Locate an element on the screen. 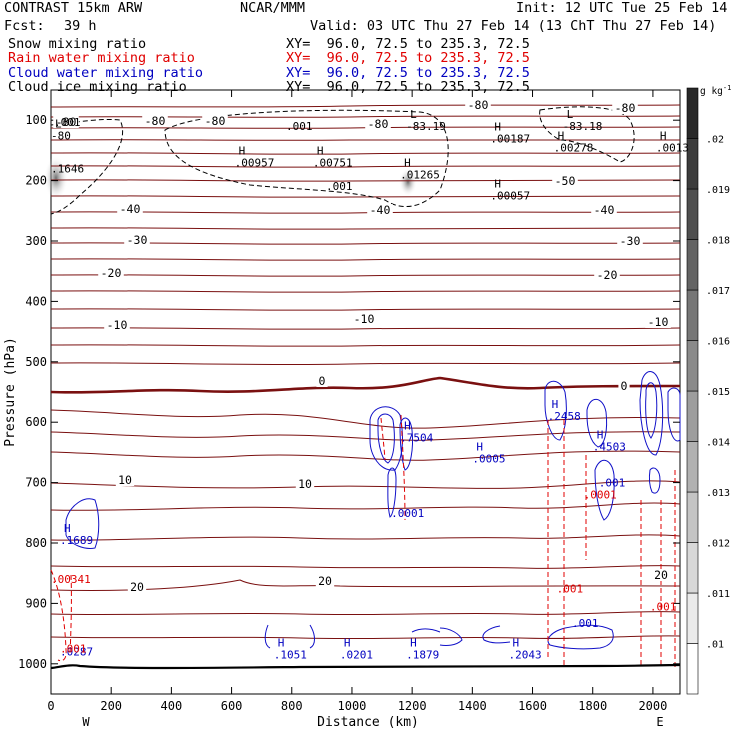 The width and height of the screenshot is (740, 740). ice-contour-label: .001 is located at coordinates (339, 186).